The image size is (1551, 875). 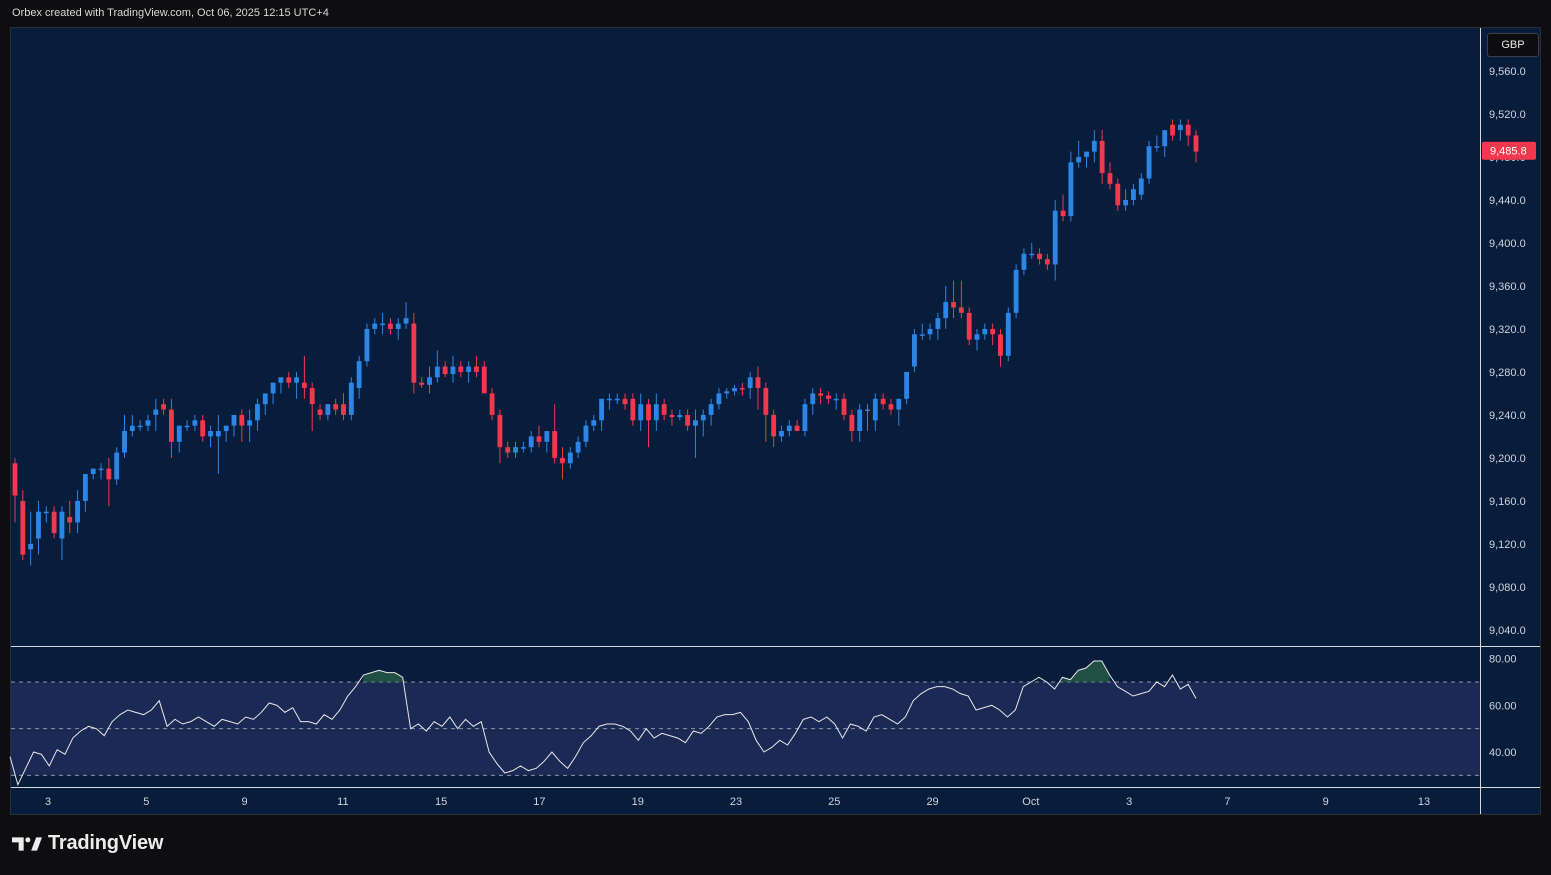 I want to click on time-tick-label: 9, so click(x=1326, y=802).